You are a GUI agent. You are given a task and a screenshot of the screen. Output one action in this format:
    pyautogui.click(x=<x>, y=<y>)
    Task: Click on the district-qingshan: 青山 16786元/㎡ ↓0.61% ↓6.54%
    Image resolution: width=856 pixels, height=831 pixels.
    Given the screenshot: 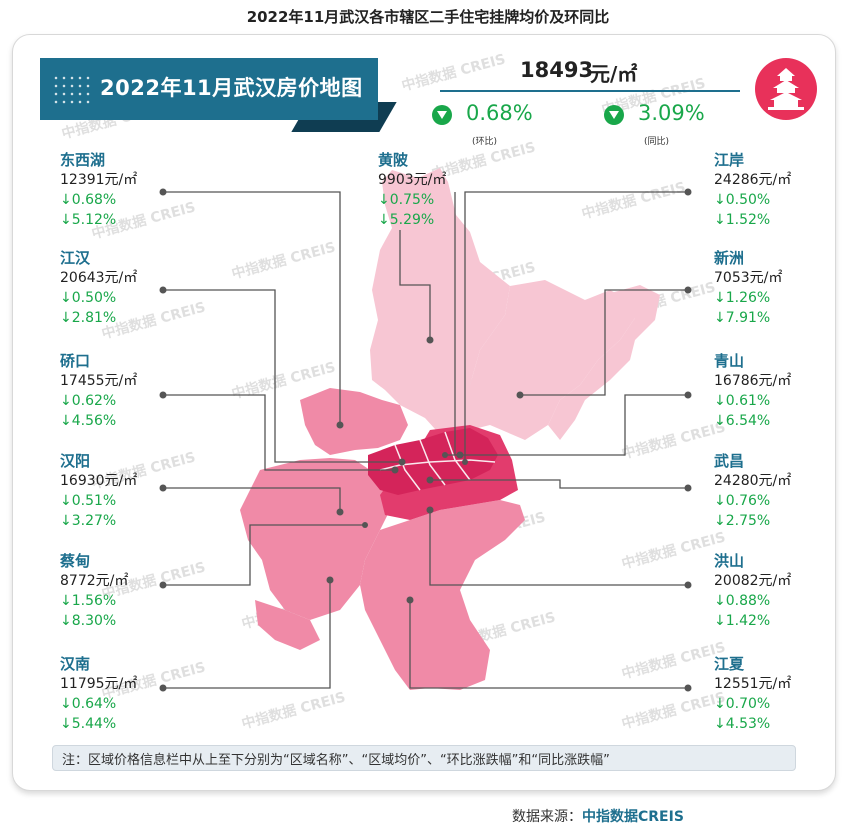 What is the action you would take?
    pyautogui.click(x=752, y=391)
    